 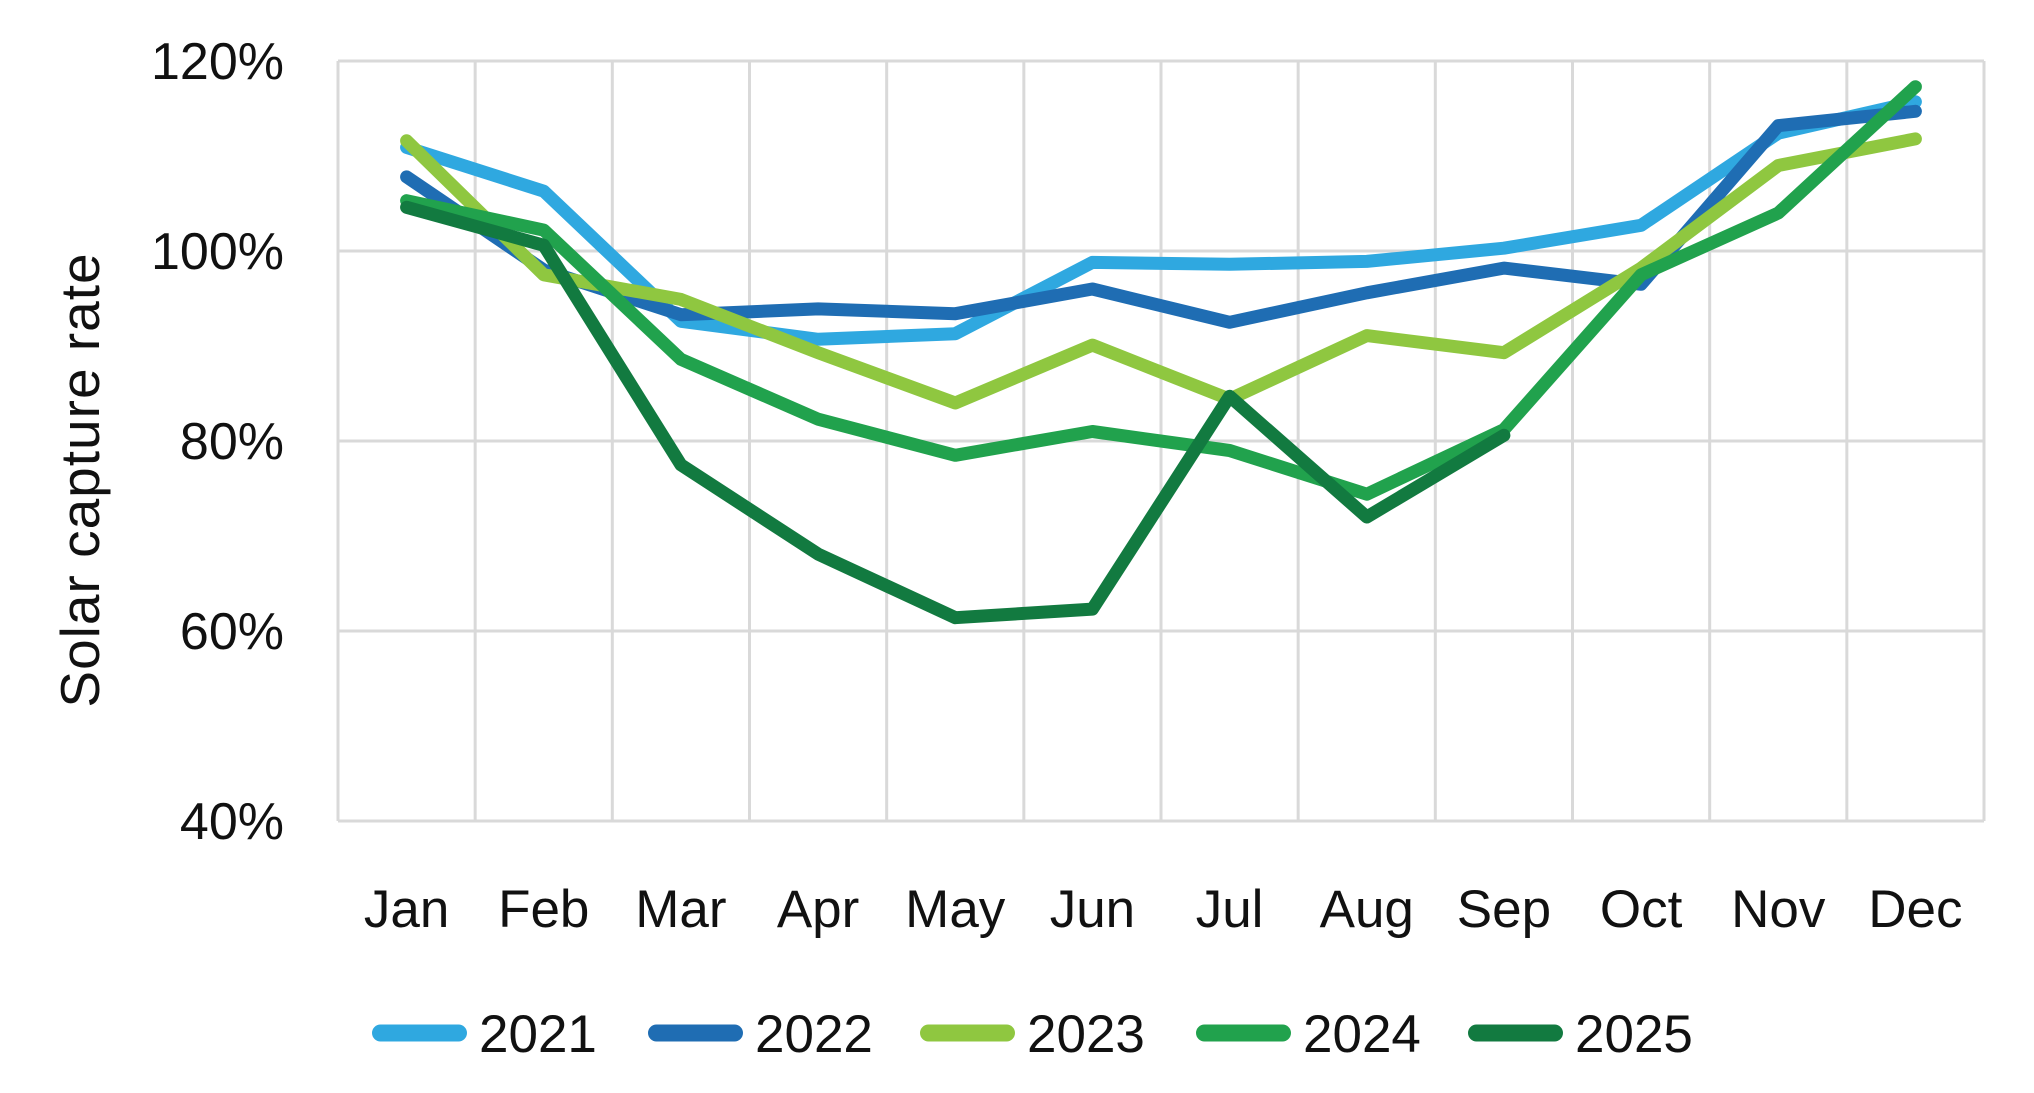 What do you see at coordinates (1634, 1034) in the screenshot?
I see `legend-label-2025: 2025` at bounding box center [1634, 1034].